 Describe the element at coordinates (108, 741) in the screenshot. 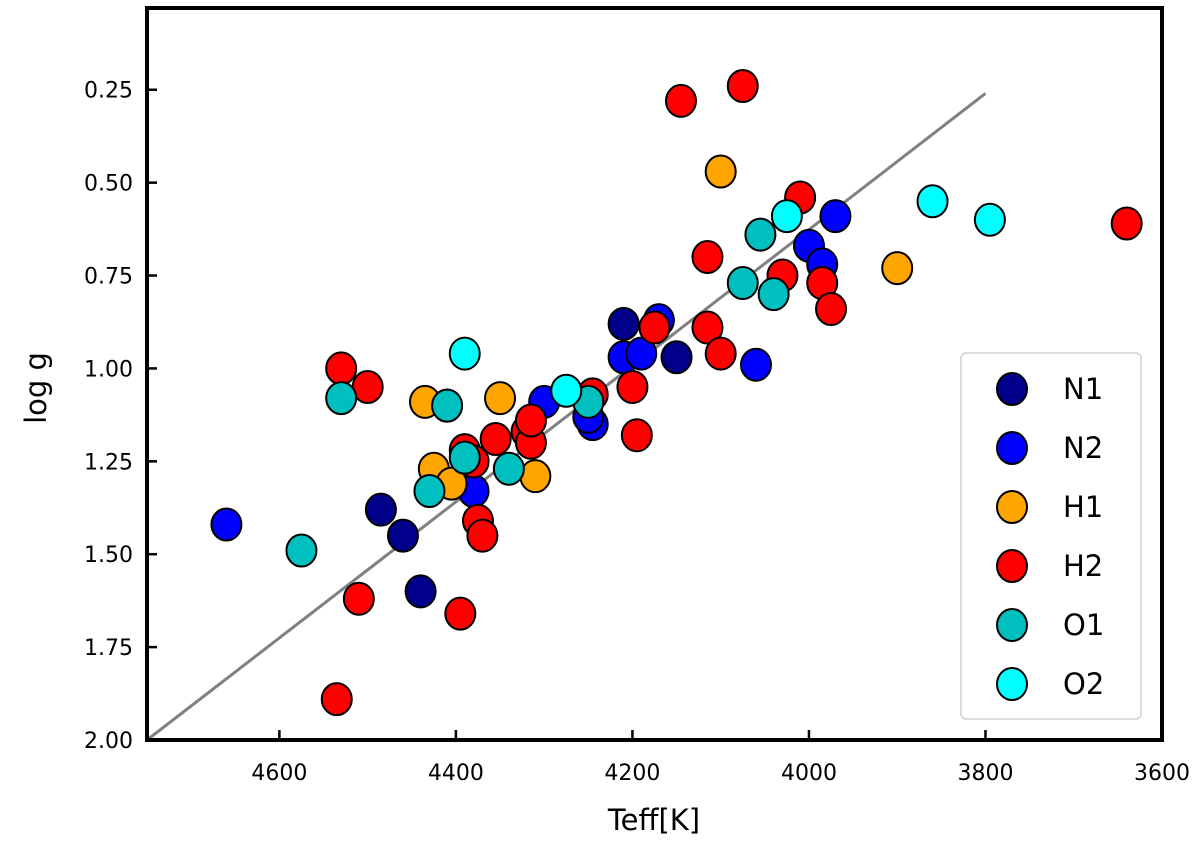

I see `y-tick-label: 2.00` at that location.